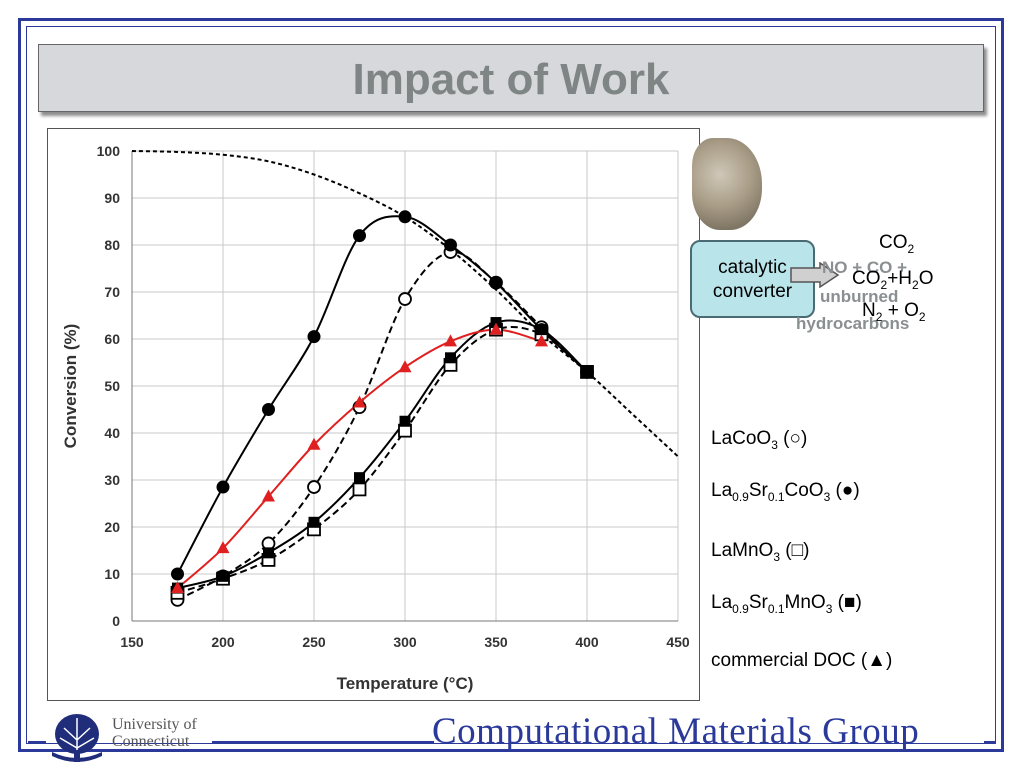  I want to click on legend-lasrmno3: La0.9Sr0.1MnO3 (■), so click(786, 604).